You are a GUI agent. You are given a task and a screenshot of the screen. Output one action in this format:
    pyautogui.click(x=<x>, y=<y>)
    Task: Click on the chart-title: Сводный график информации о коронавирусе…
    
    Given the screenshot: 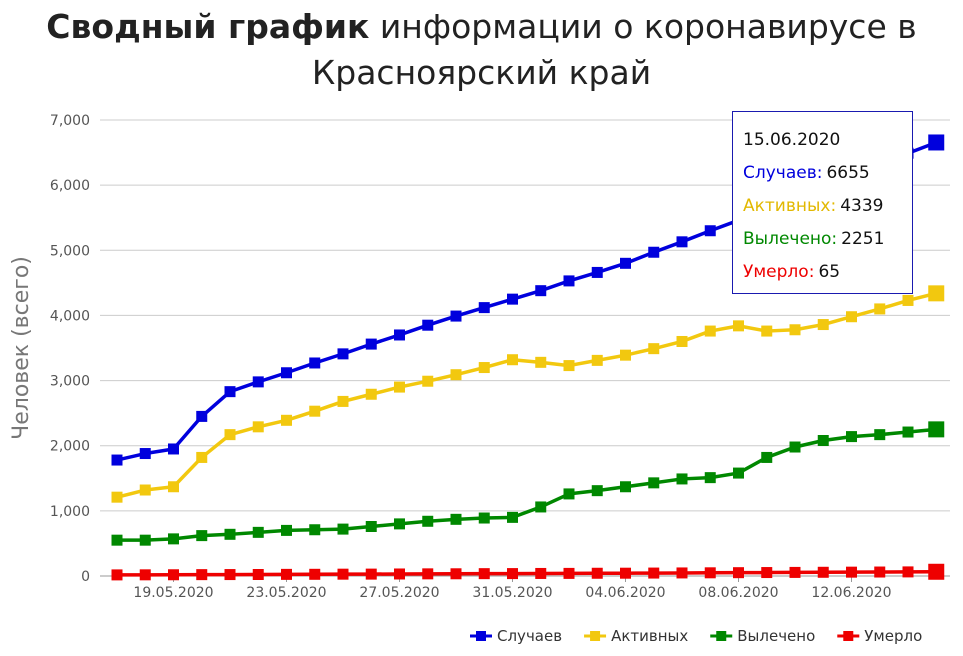 What is the action you would take?
    pyautogui.click(x=481, y=50)
    